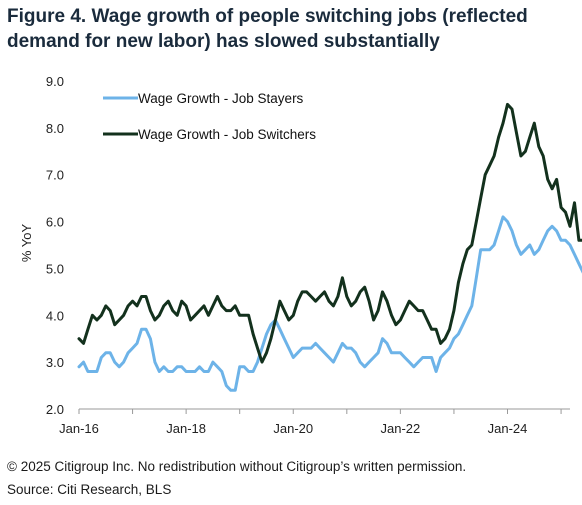 Image resolution: width=582 pixels, height=505 pixels. Describe the element at coordinates (79, 428) in the screenshot. I see `x-tick-label: Jan-16` at that location.